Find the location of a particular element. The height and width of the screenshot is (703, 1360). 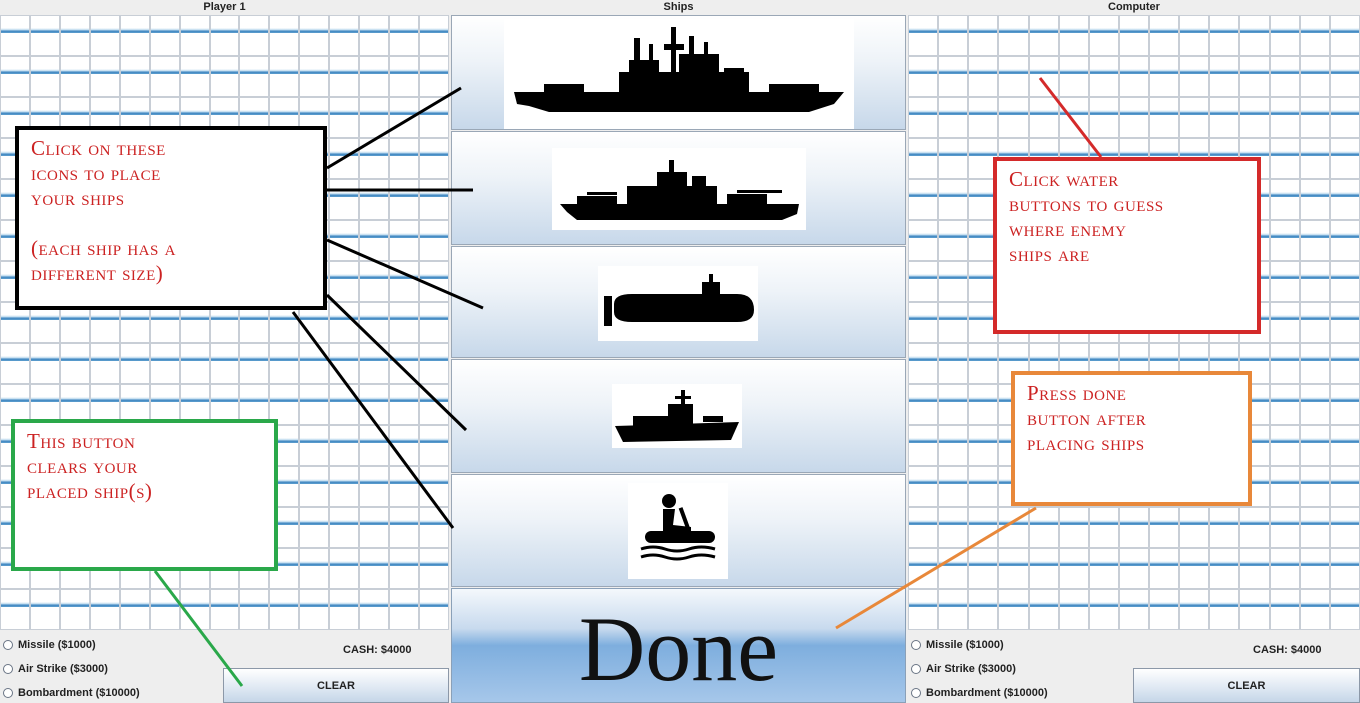

computer-bombardment-option: Bombardment ($10000) is located at coordinates (978, 693).